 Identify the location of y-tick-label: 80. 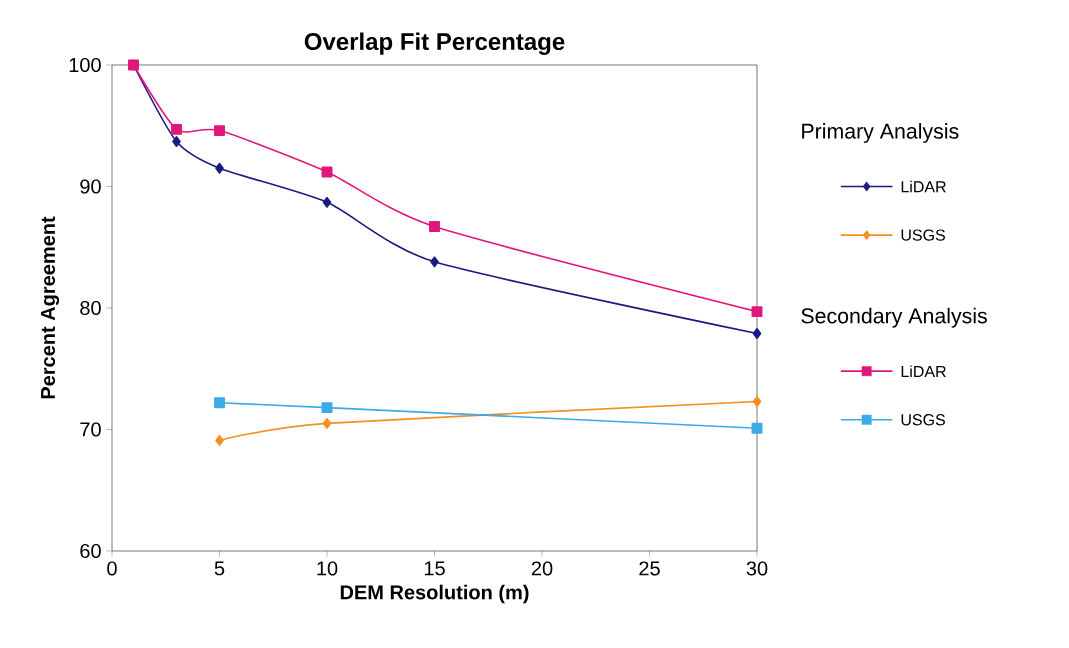
(90, 308).